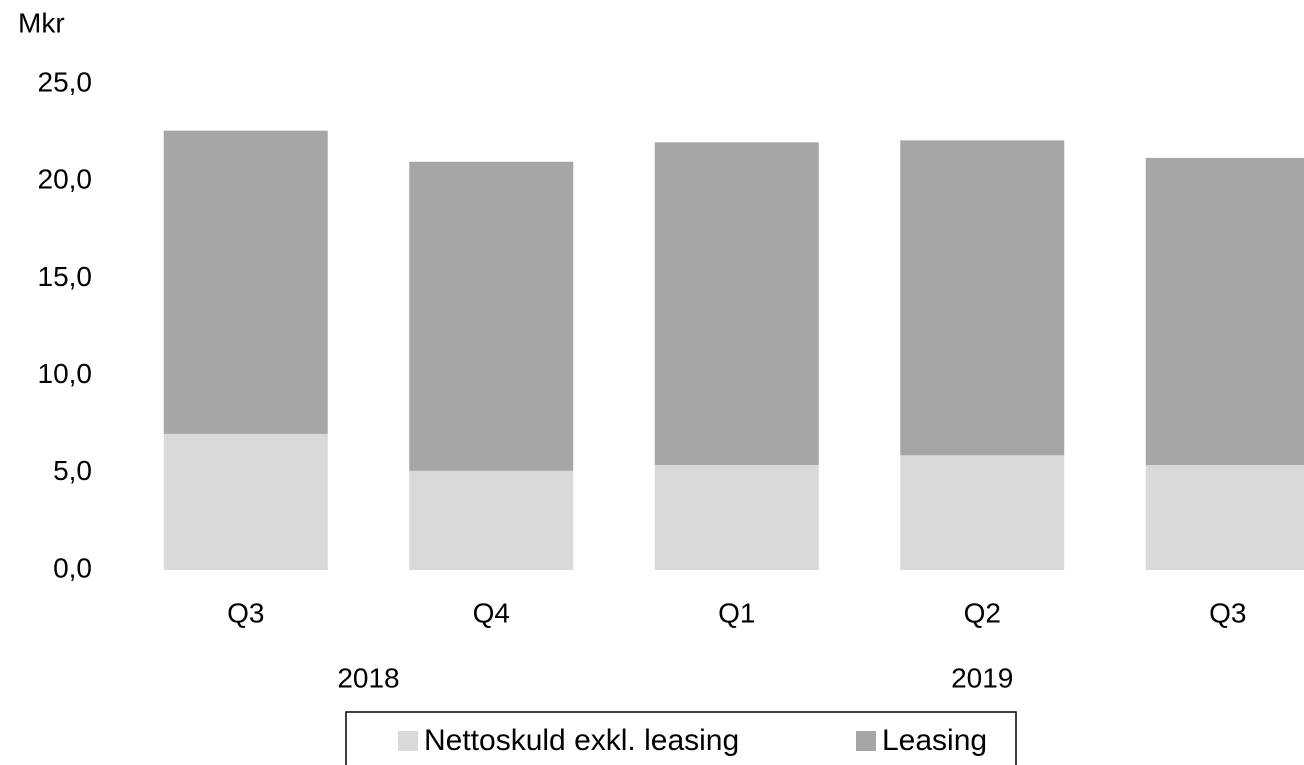  I want to click on x-group-label: 2019, so click(982, 677).